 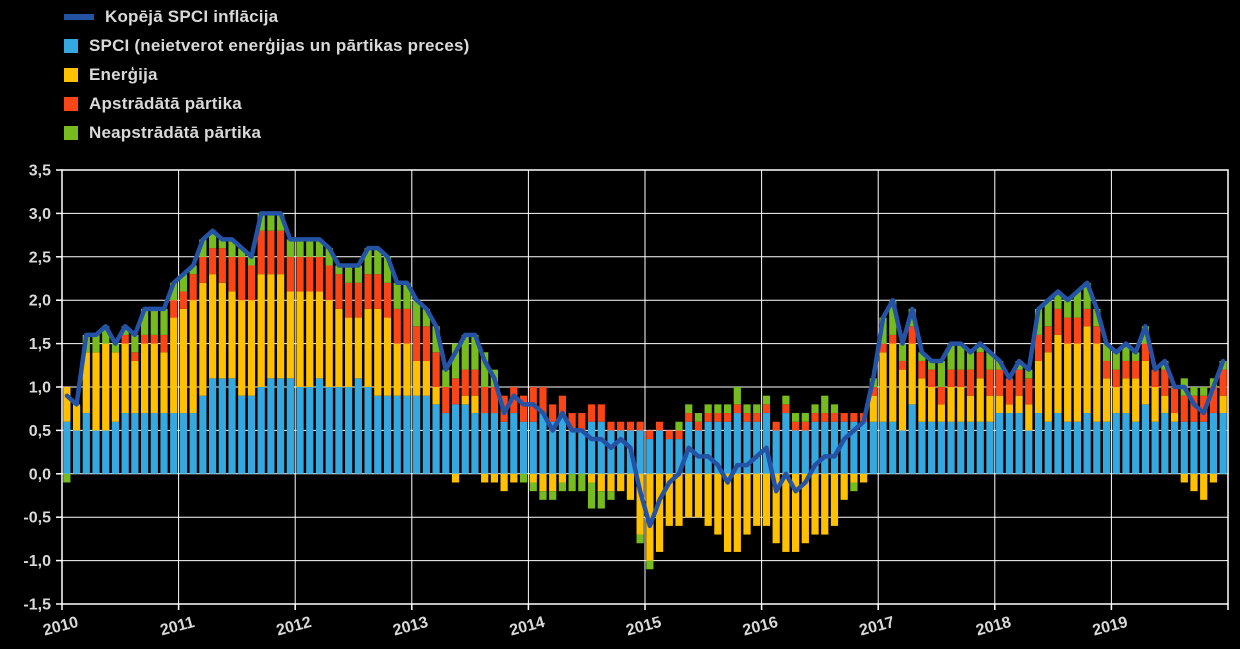 I want to click on box-swatch-icon, so click(x=71, y=104).